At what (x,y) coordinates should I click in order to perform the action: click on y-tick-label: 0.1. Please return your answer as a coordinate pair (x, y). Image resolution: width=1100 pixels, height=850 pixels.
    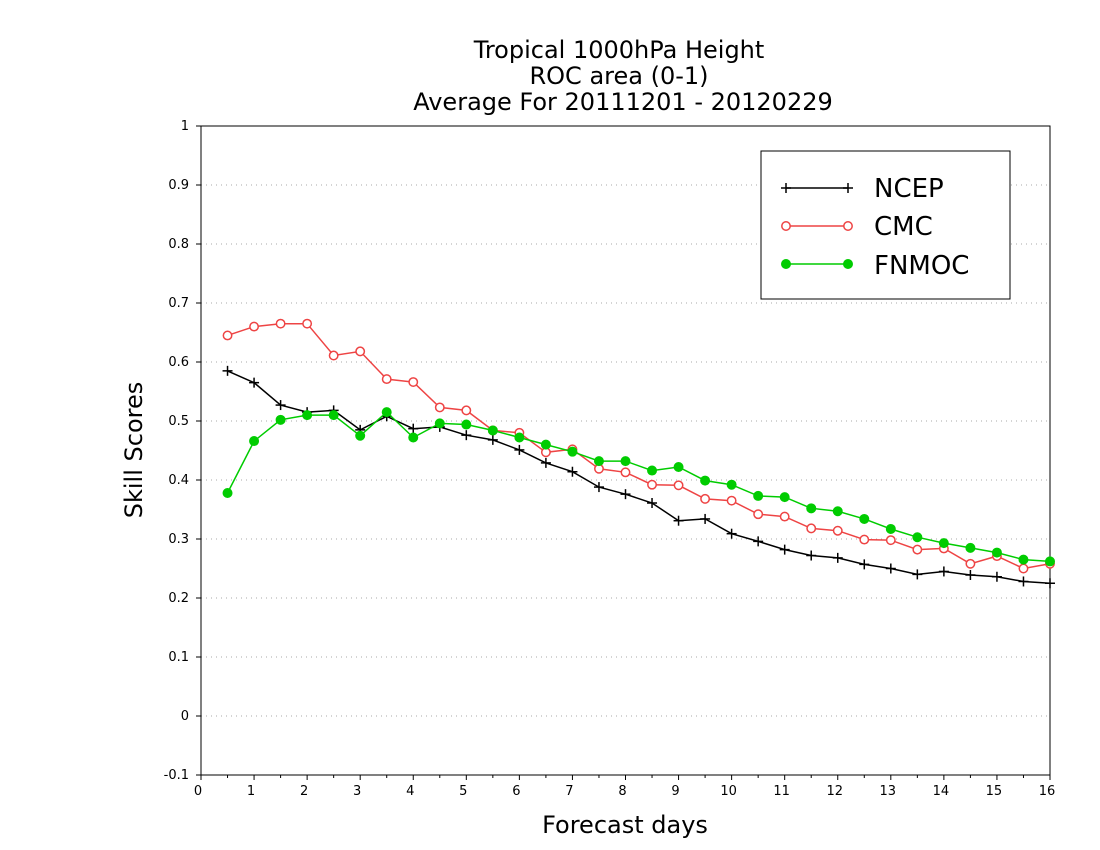
    Looking at the image, I should click on (178, 657).